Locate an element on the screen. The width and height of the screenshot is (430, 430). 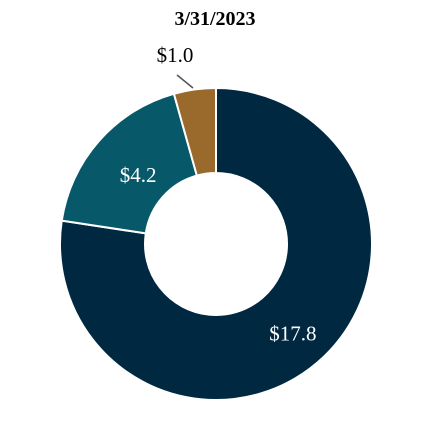
data-label-3: $1.0 is located at coordinates (175, 55).